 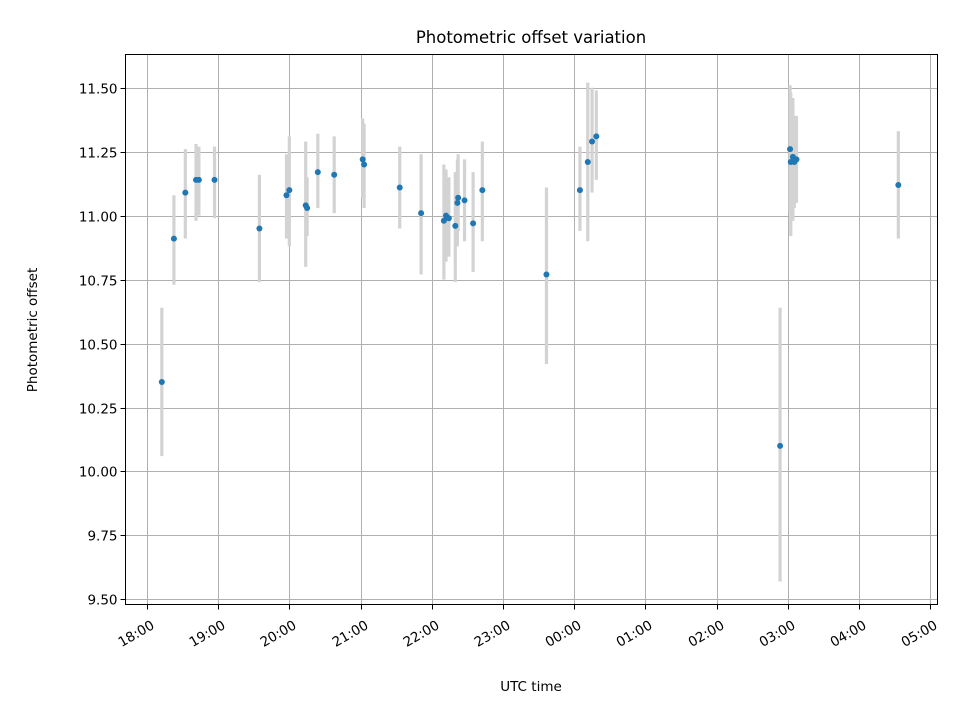 What do you see at coordinates (98, 473) in the screenshot?
I see `y-tick-label: 10.00` at bounding box center [98, 473].